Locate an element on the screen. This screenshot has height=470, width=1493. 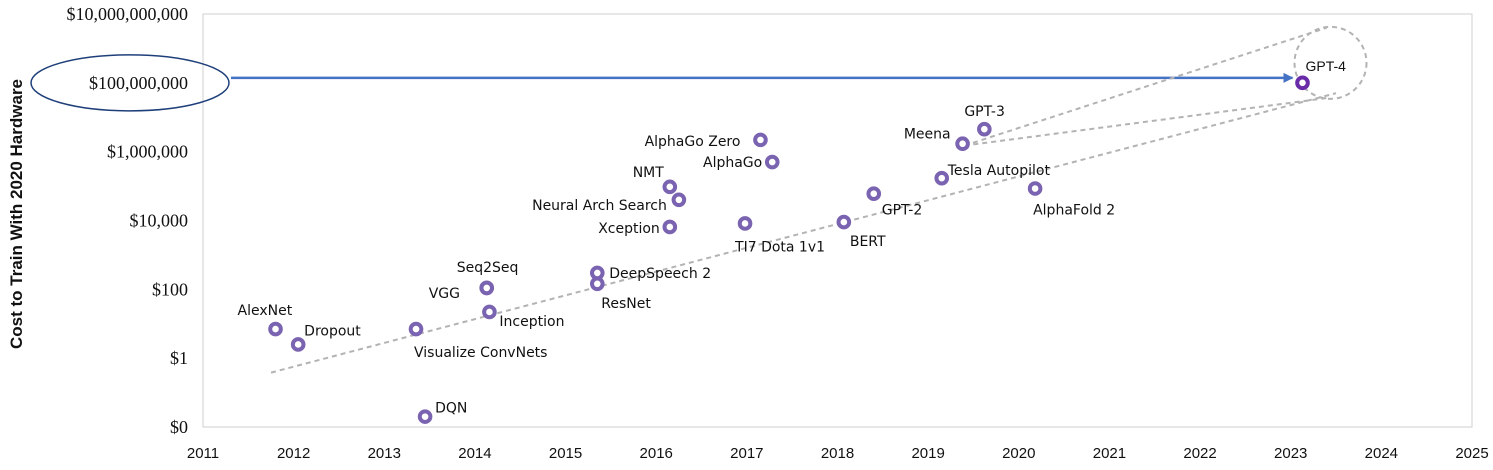
point-label: Tesla Autopilot is located at coordinates (999, 171).